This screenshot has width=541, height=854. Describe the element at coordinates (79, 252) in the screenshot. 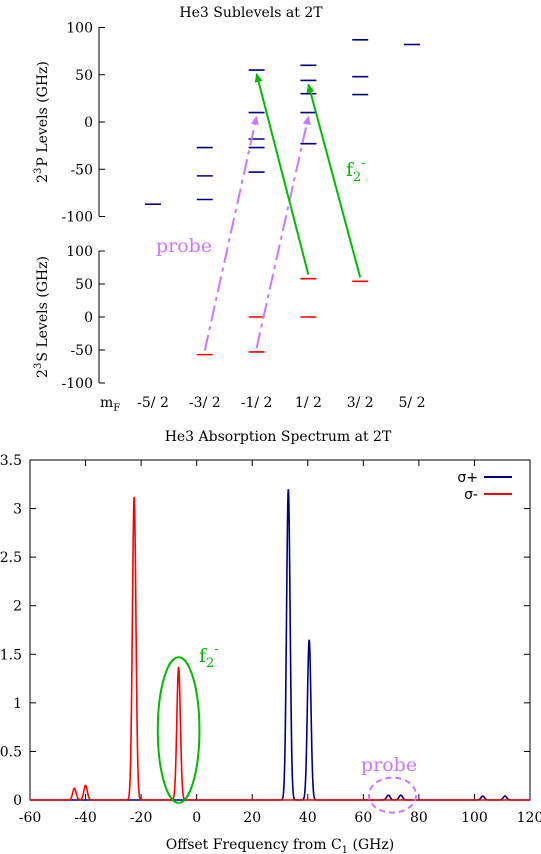

I see `lower-y-tick-label: 100` at that location.